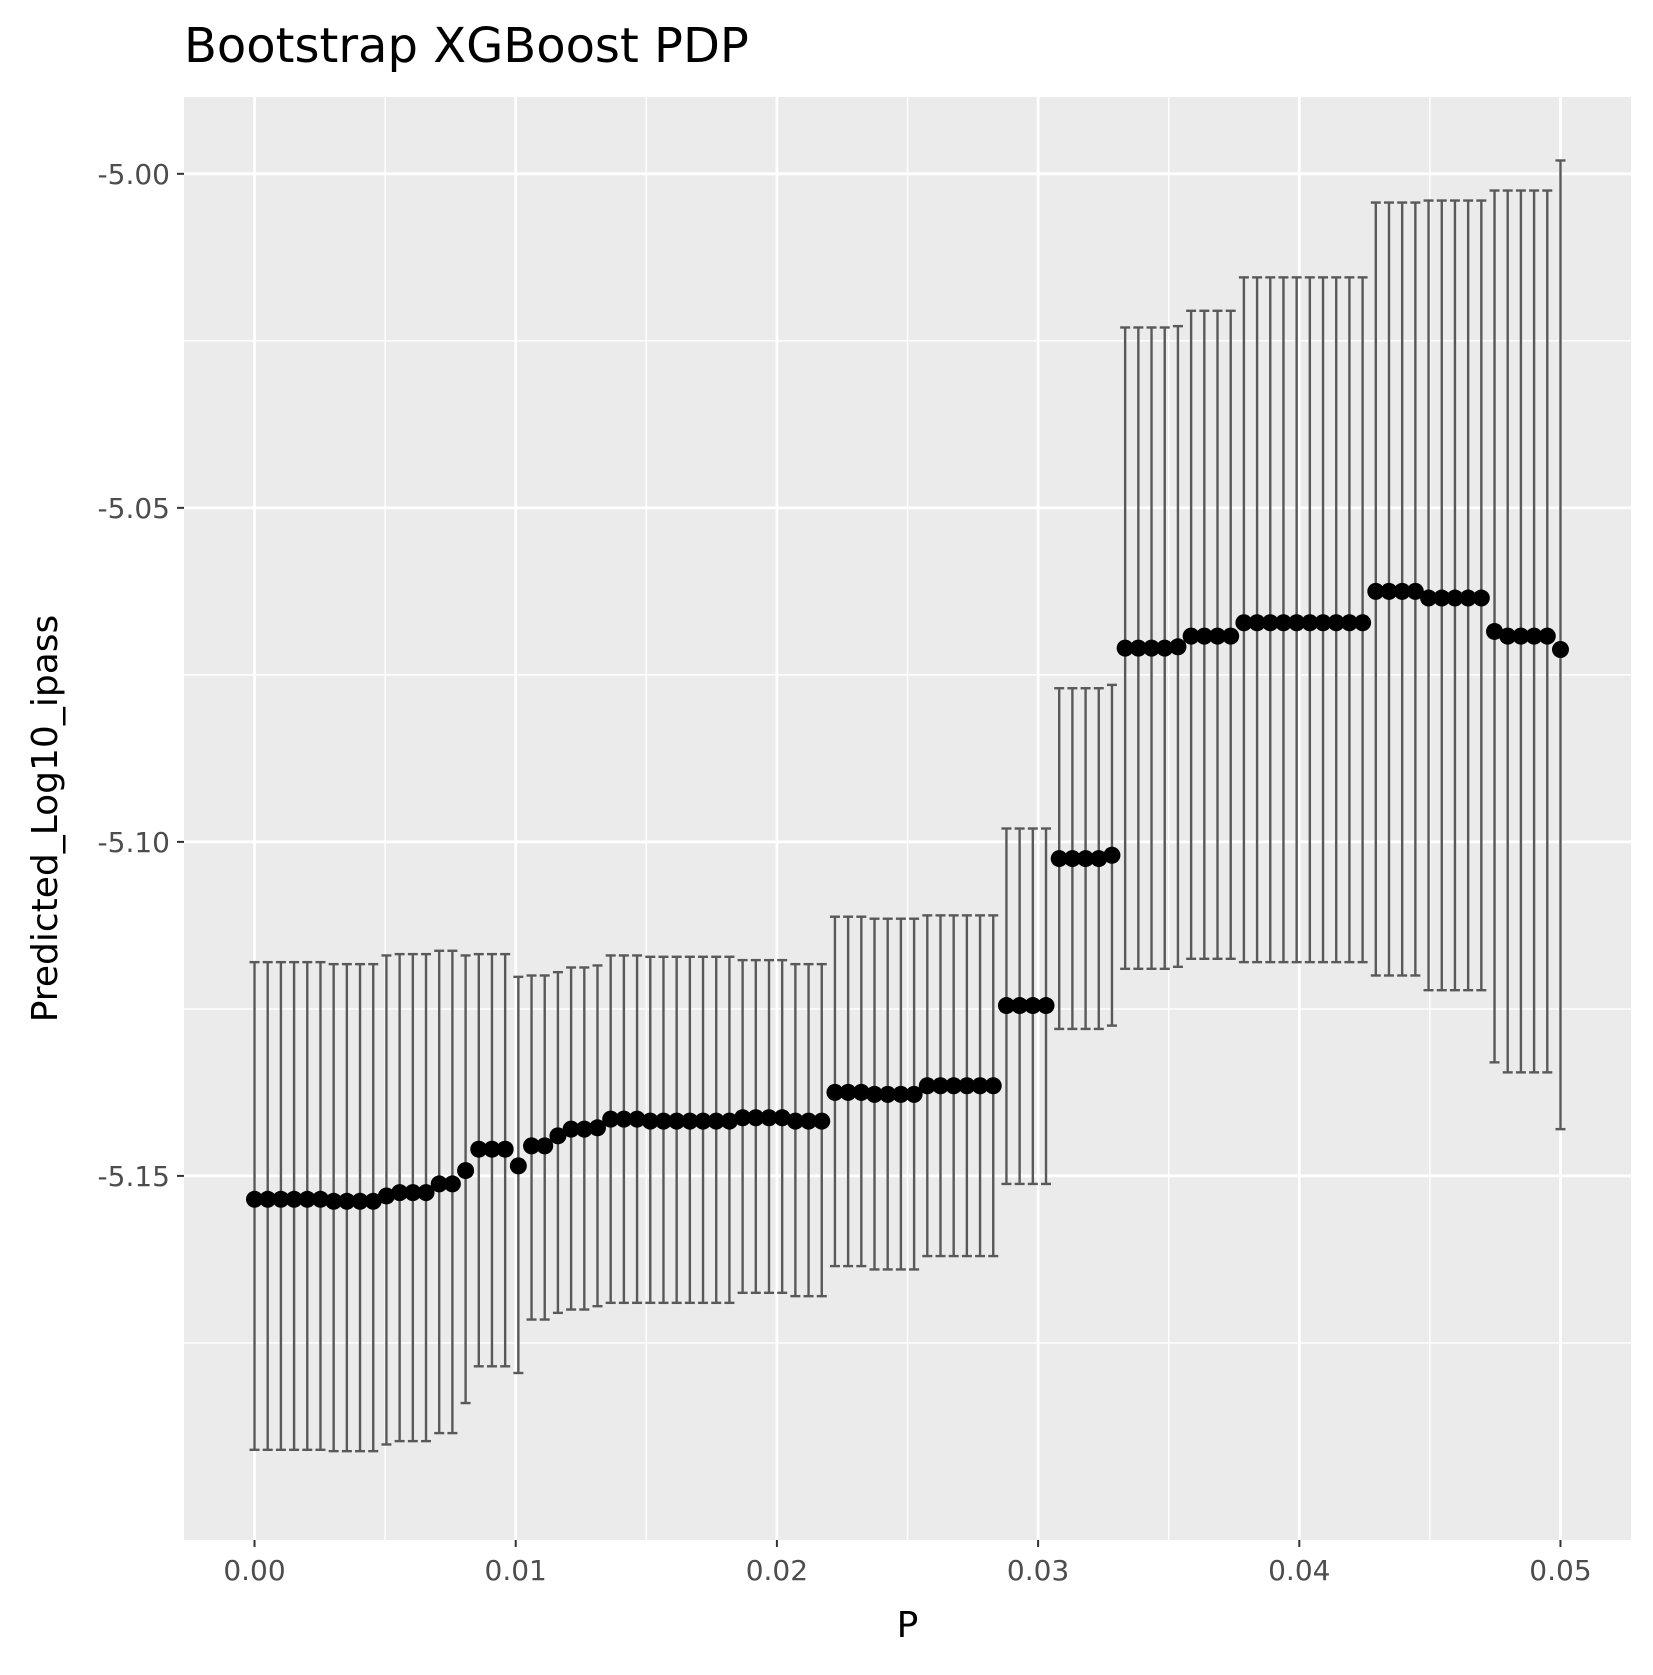 Image resolution: width=1653 pixels, height=1675 pixels. I want to click on y-tick-label: -5.15, so click(134, 1176).